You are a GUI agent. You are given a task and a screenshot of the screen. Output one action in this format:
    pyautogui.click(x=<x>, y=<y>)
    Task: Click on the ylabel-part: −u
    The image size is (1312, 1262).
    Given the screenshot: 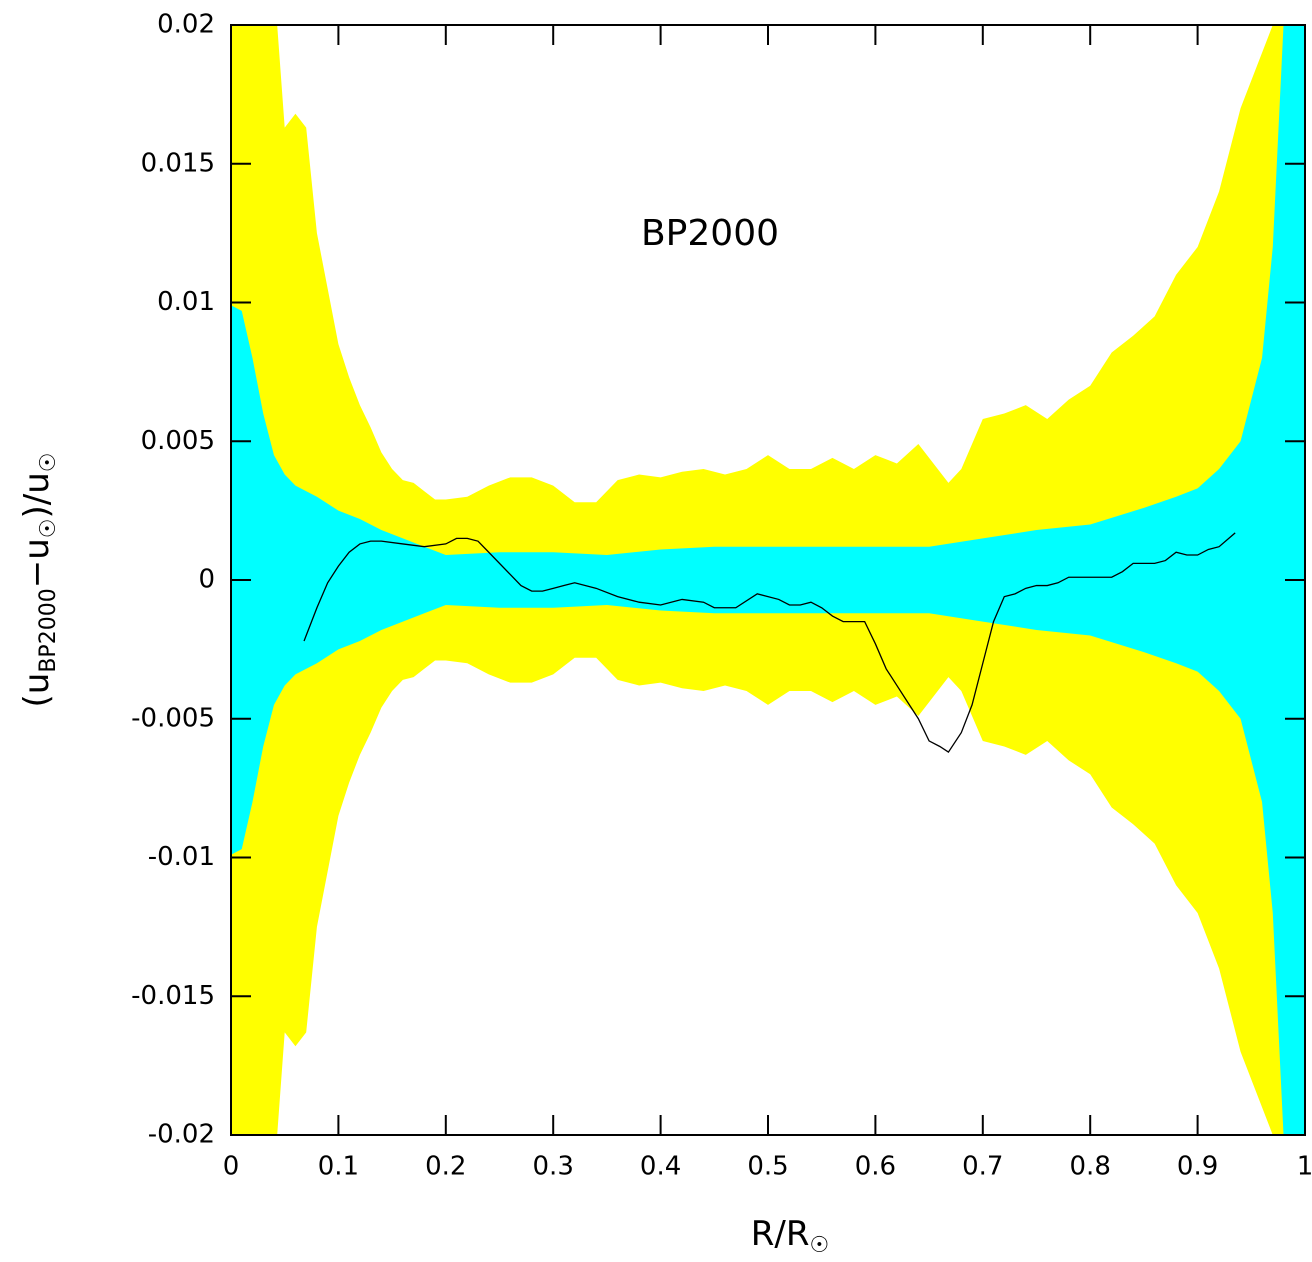 What is the action you would take?
    pyautogui.click(x=37, y=563)
    